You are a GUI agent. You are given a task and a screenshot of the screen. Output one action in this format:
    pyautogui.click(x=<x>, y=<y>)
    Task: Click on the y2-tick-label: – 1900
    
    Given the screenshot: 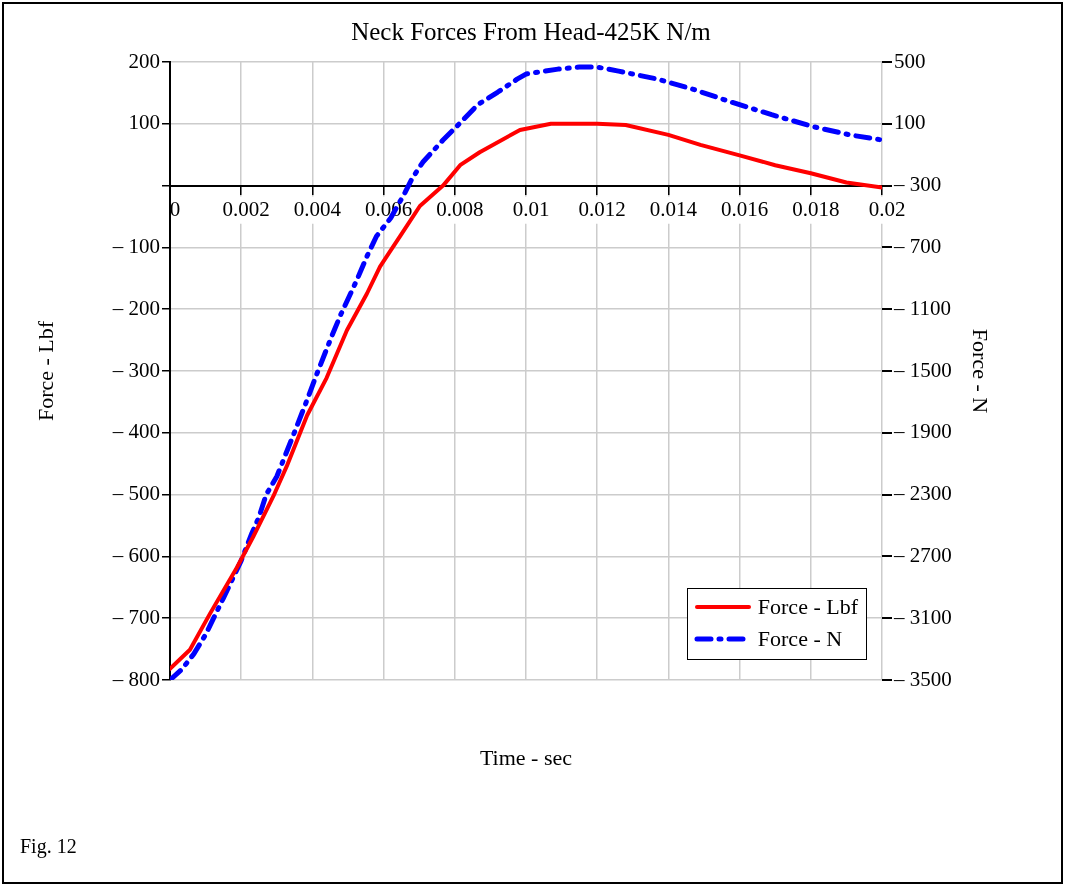 What is the action you would take?
    pyautogui.click(x=922, y=431)
    